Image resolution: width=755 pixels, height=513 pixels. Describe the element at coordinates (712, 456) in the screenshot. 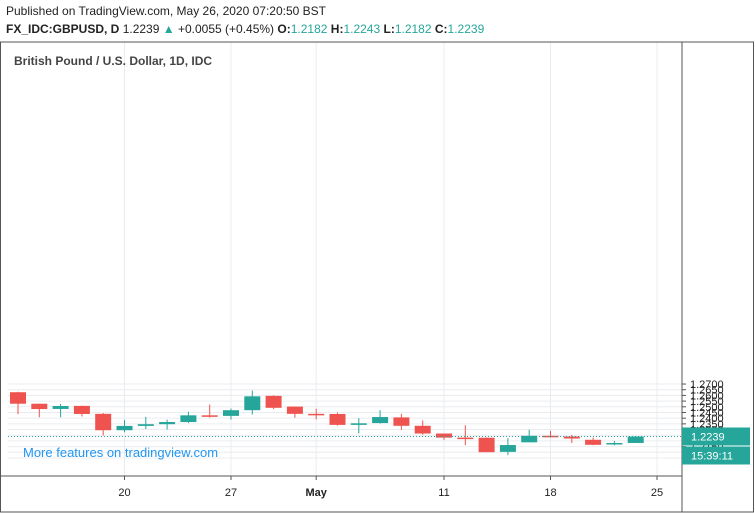

I see `timer-tag-text: 15:39:11` at that location.